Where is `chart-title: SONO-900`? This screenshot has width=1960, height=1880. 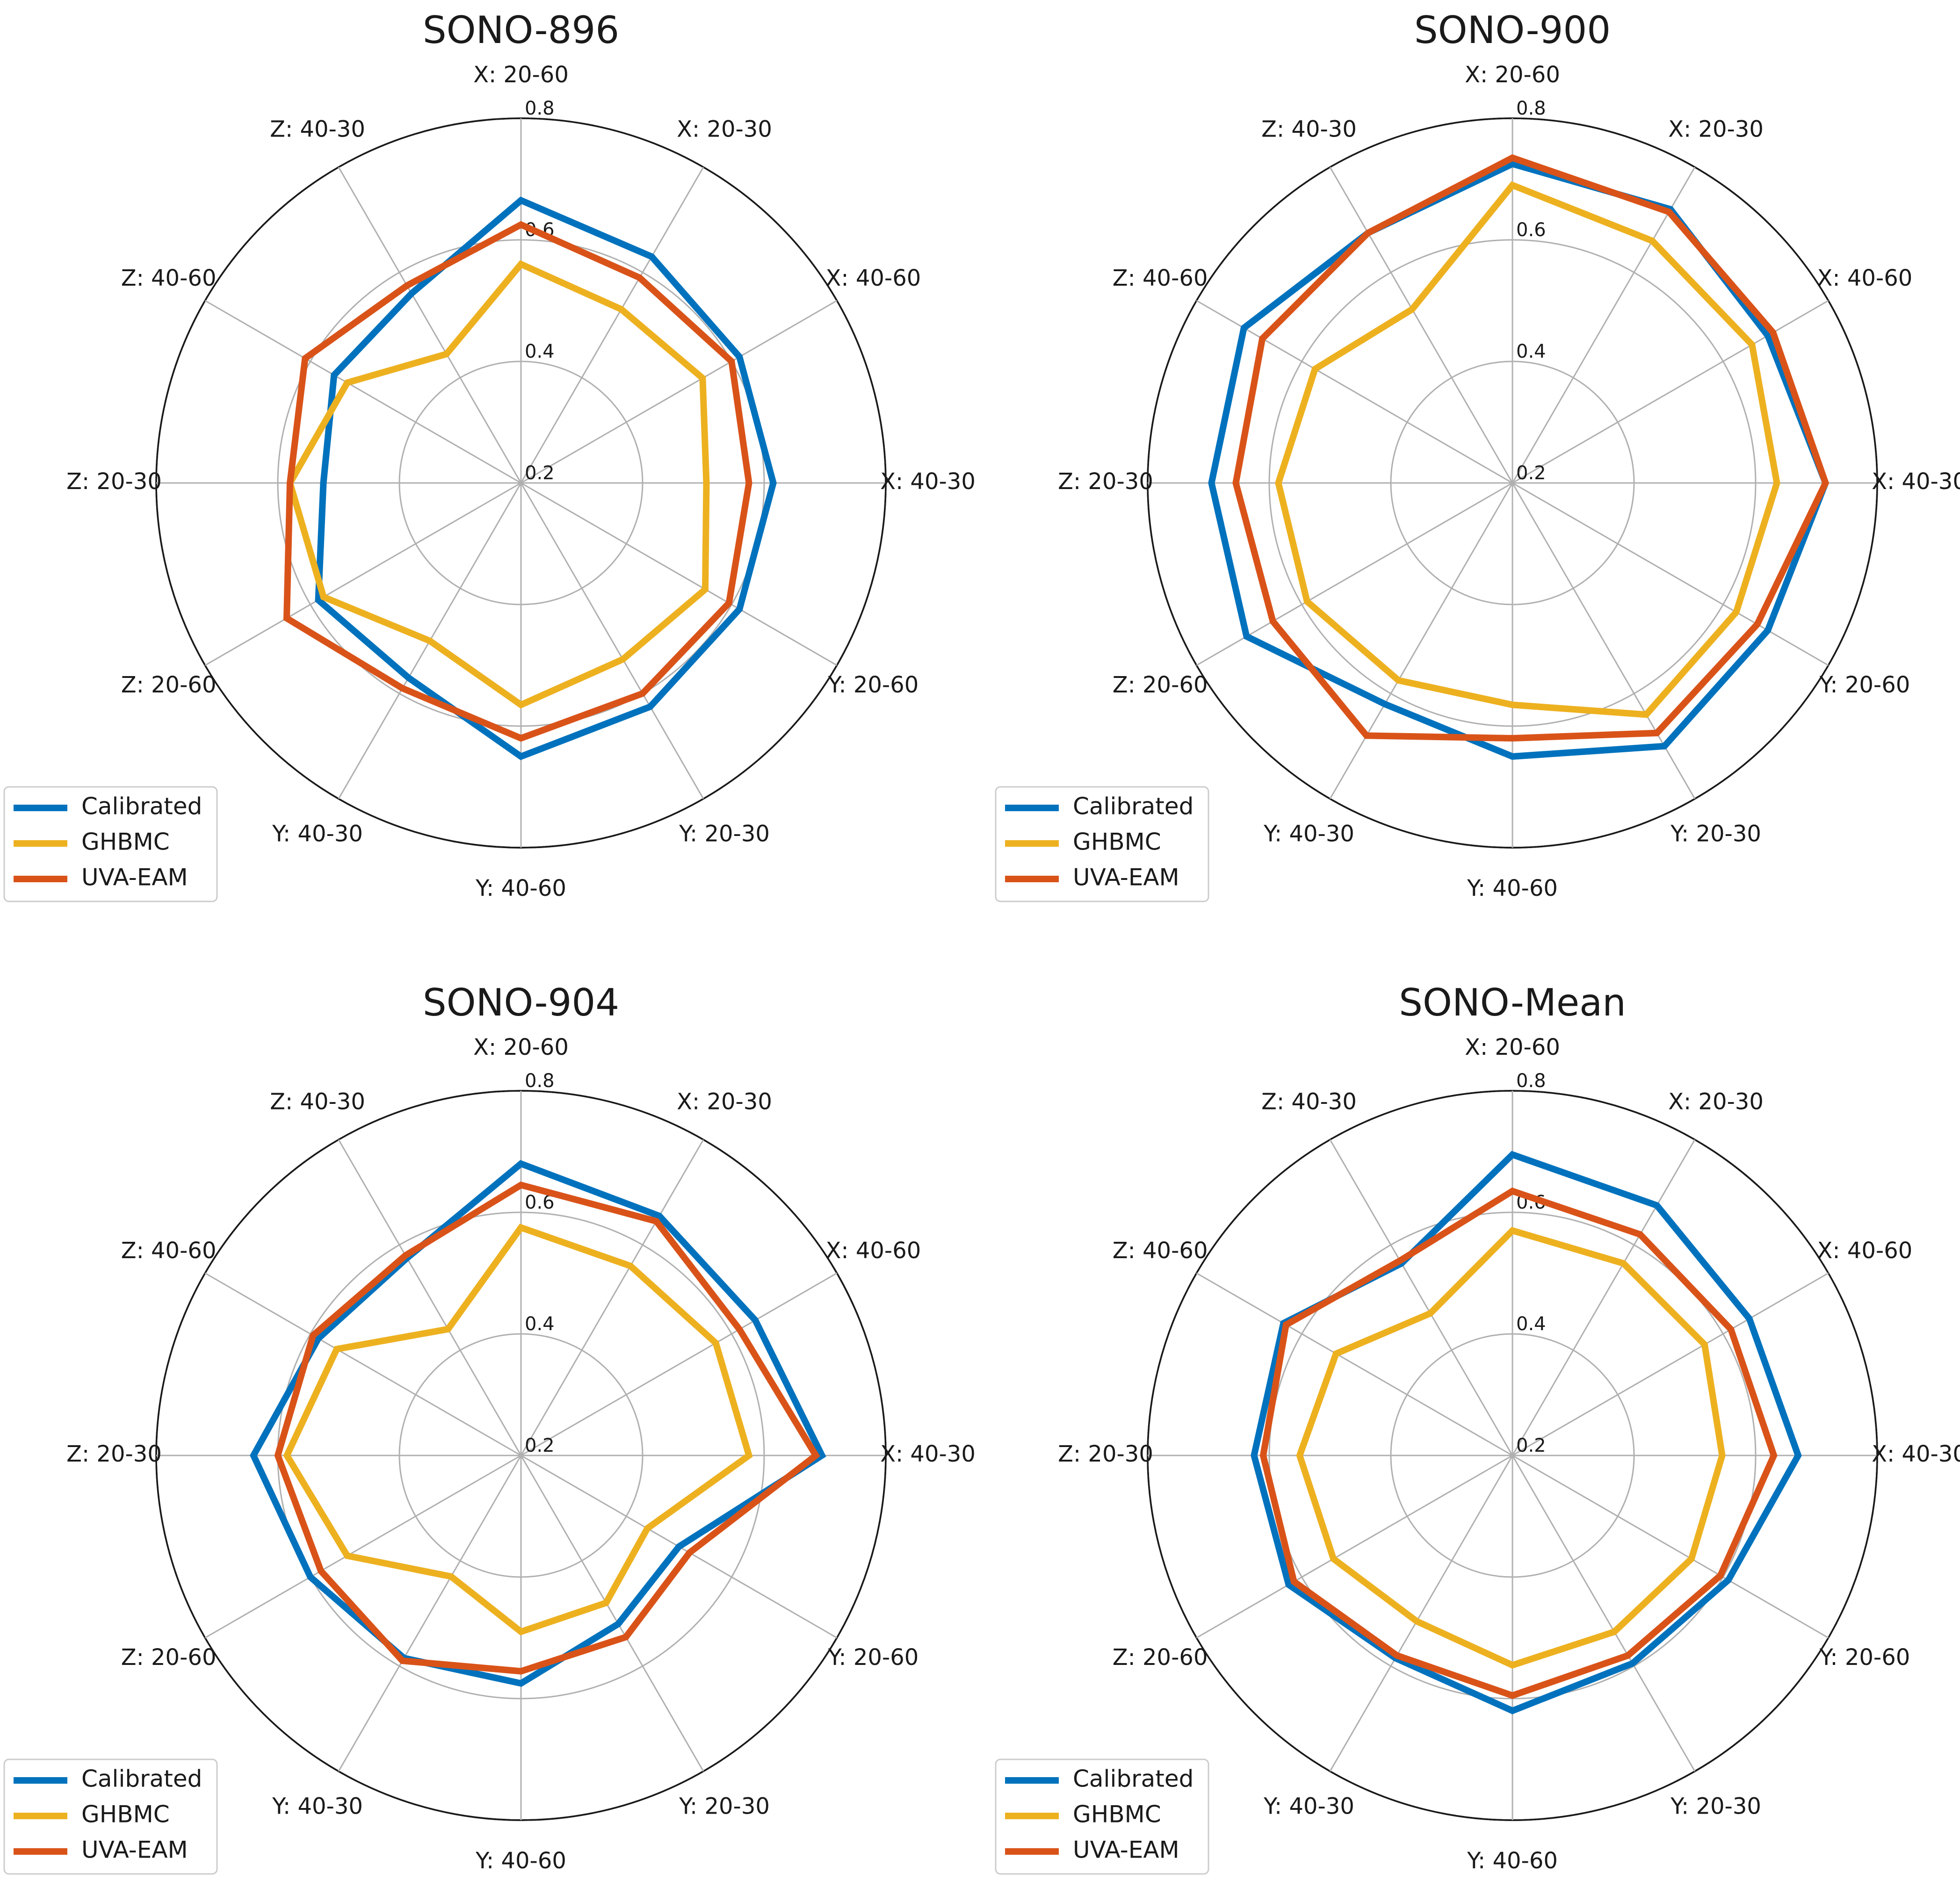
chart-title: SONO-900 is located at coordinates (1512, 30).